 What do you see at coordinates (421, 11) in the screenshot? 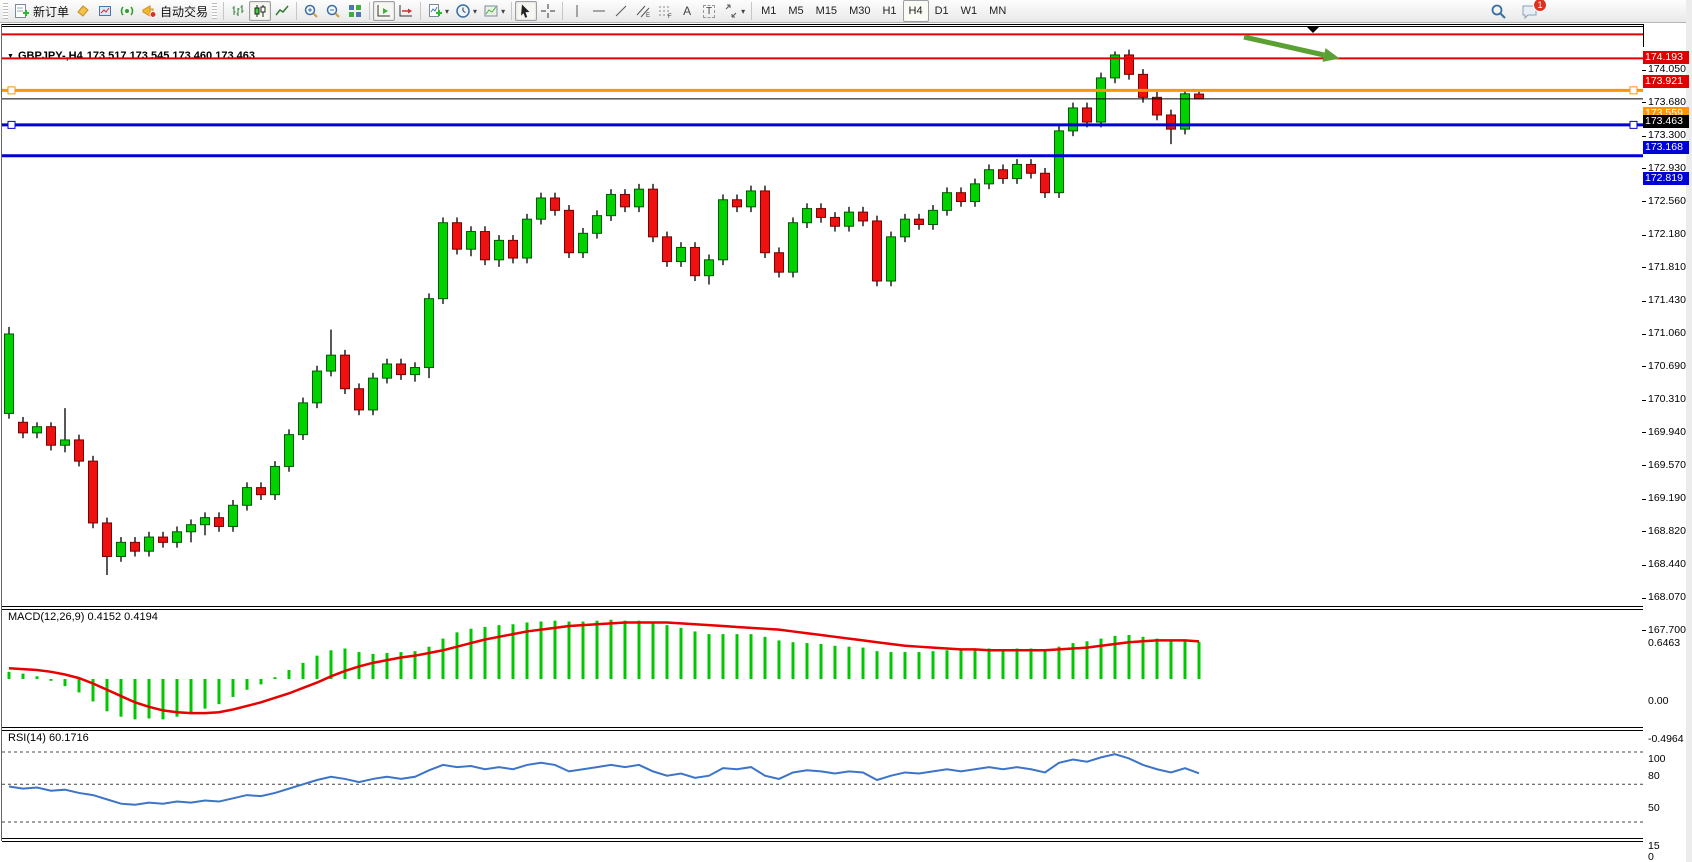
I see `separator` at bounding box center [421, 11].